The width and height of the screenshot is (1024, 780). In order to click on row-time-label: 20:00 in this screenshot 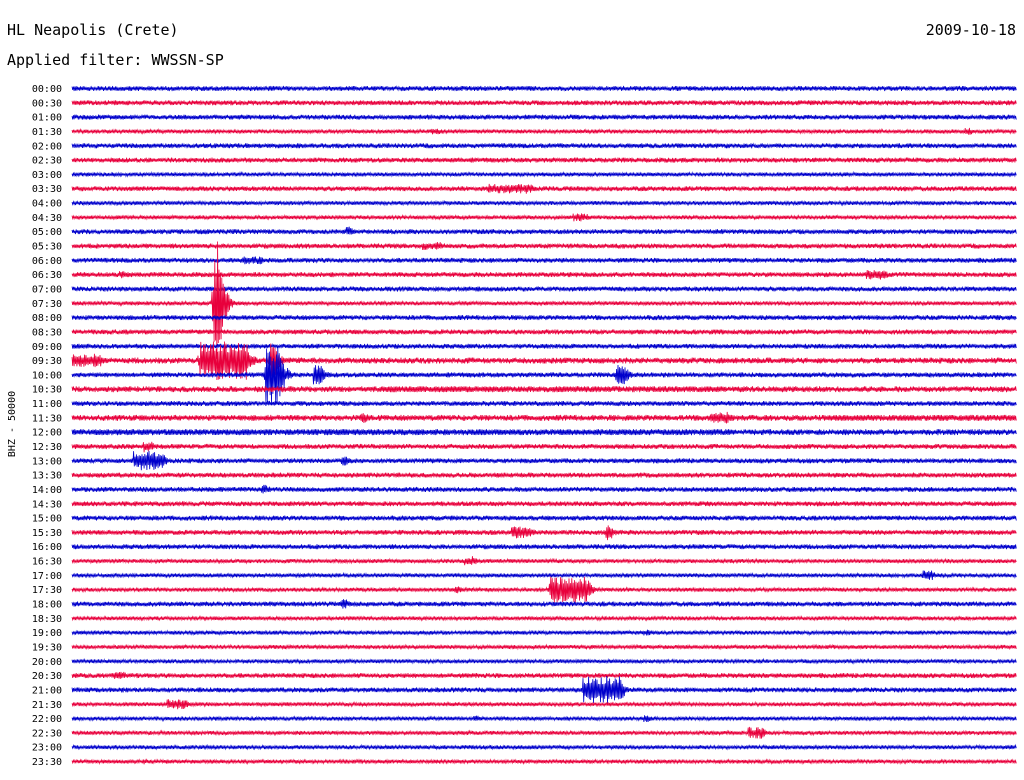, I will do `click(47, 662)`.